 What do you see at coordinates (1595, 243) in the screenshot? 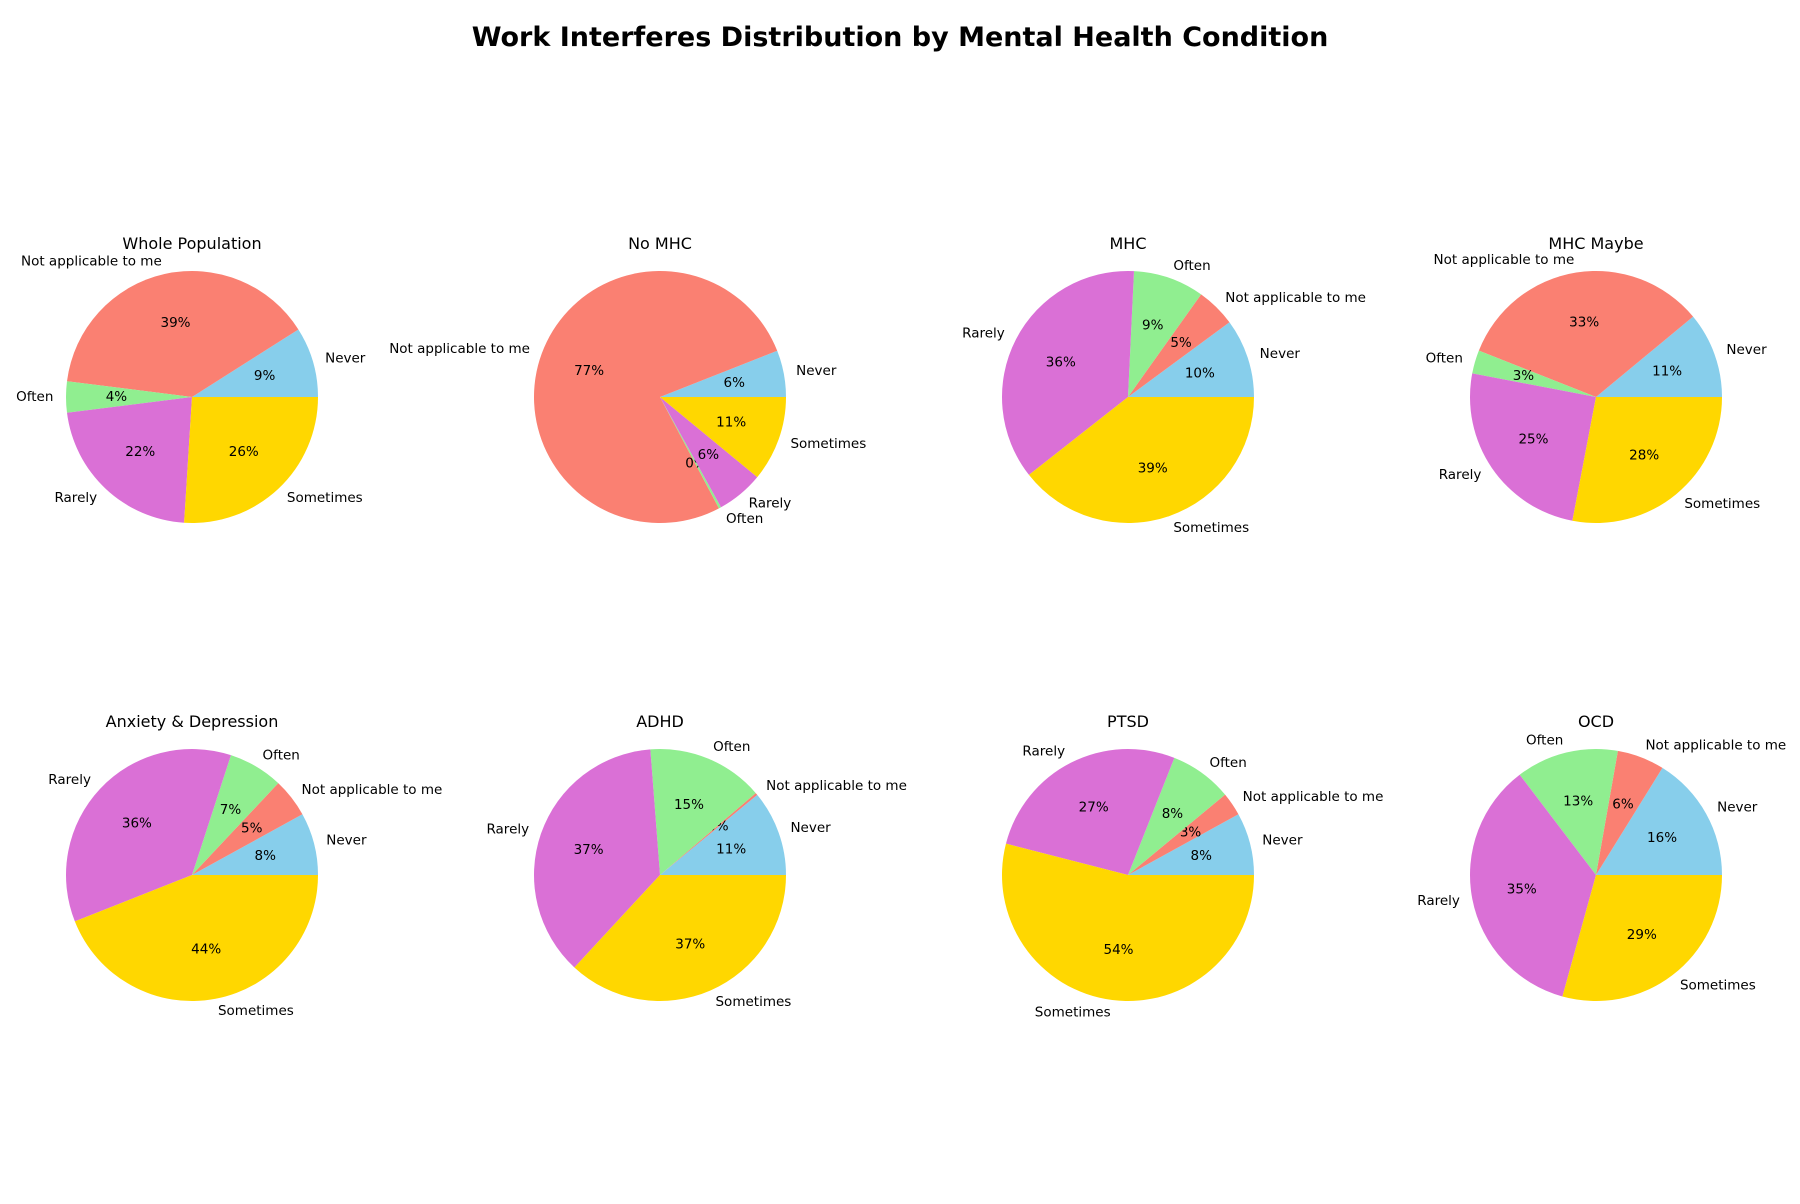
I see `pie-title: MHC Maybe` at bounding box center [1595, 243].